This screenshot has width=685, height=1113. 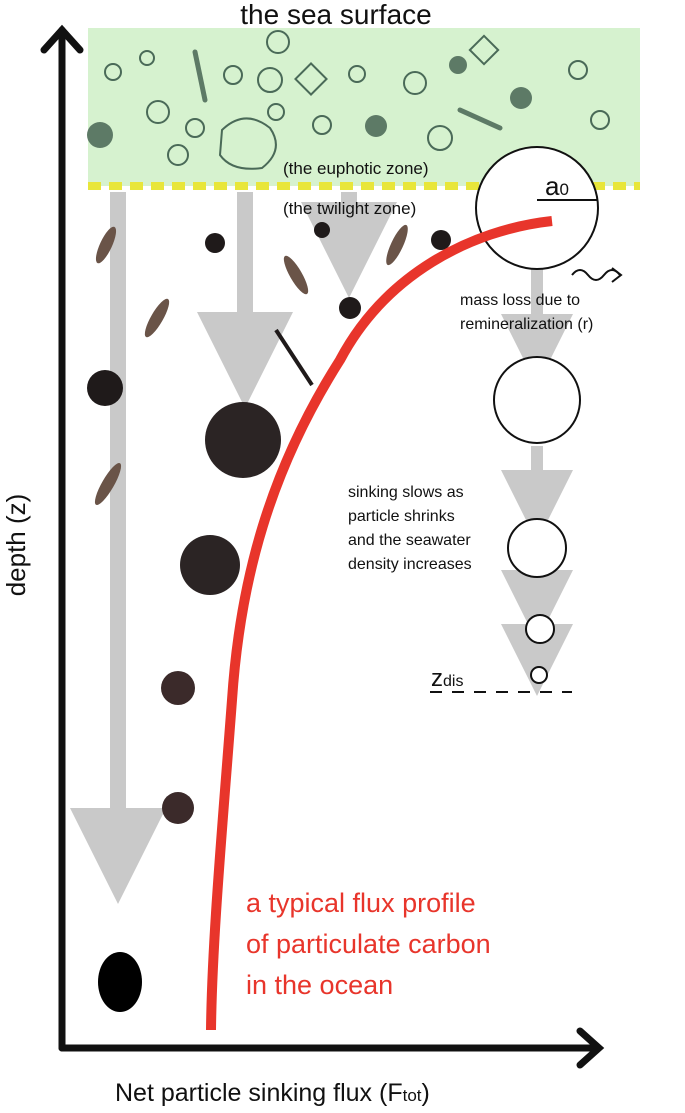 I want to click on profile-caption-2: of particulate carbon, so click(x=368, y=944).